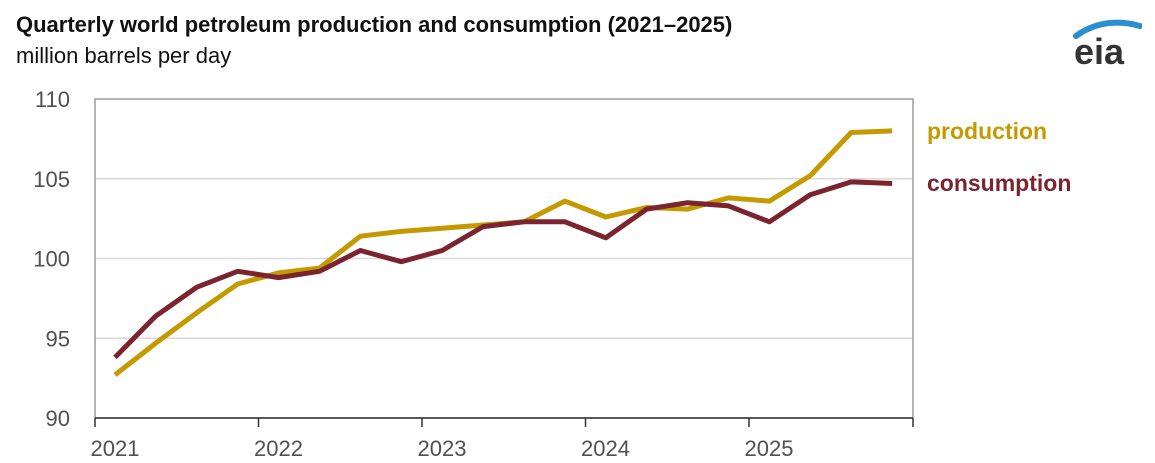  What do you see at coordinates (987, 131) in the screenshot?
I see `legend-label-production: production` at bounding box center [987, 131].